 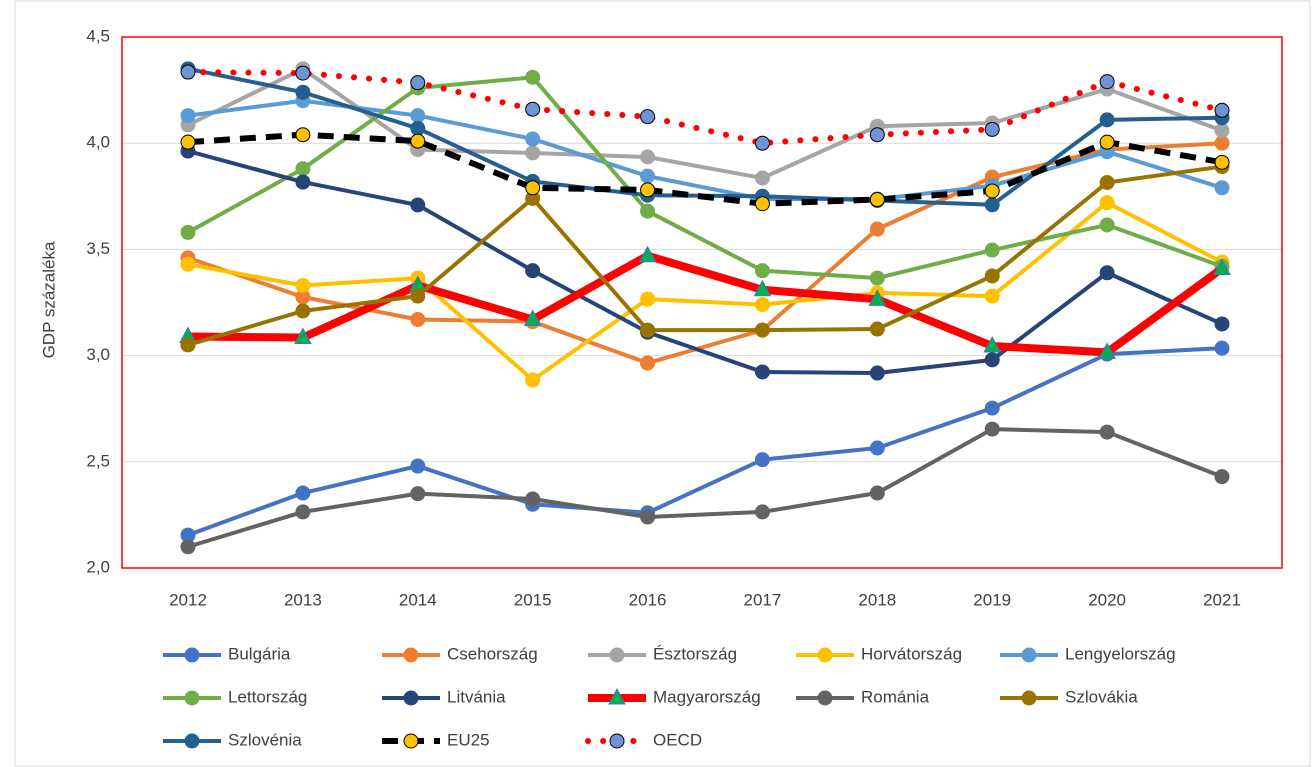 I want to click on y-tick-label: 2,0, so click(x=98, y=566).